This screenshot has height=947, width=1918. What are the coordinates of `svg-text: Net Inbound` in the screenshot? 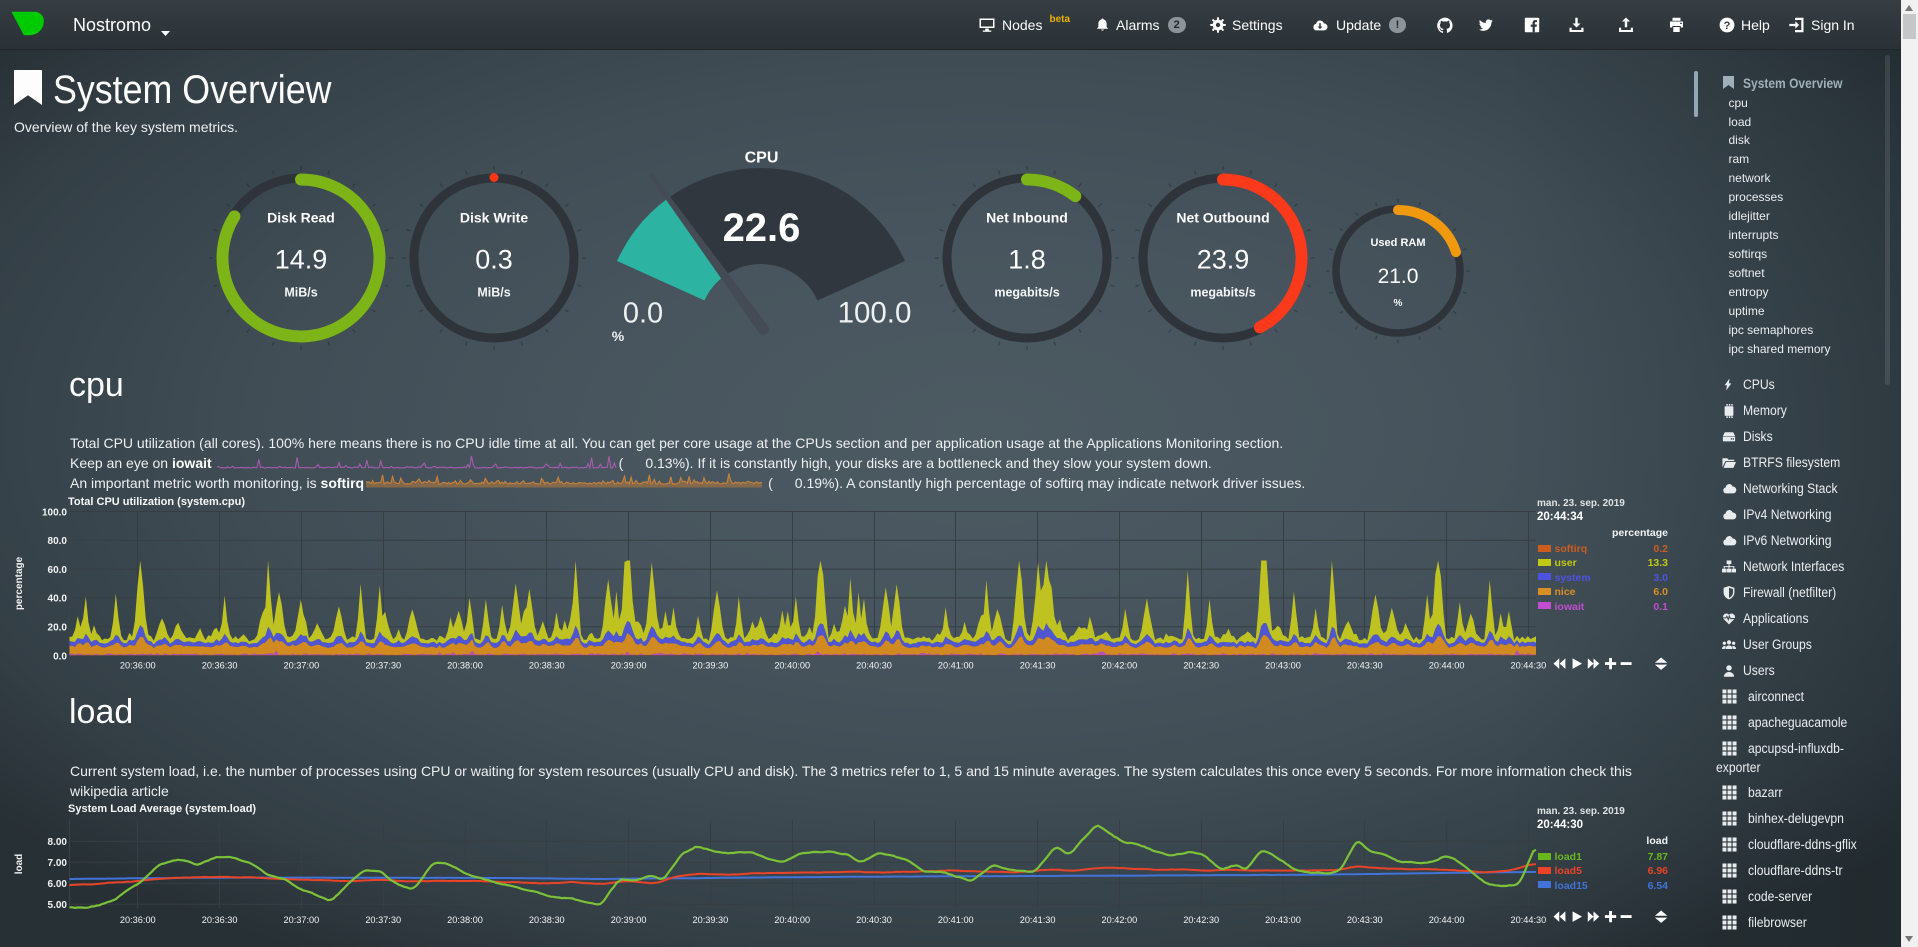 It's located at (1027, 218).